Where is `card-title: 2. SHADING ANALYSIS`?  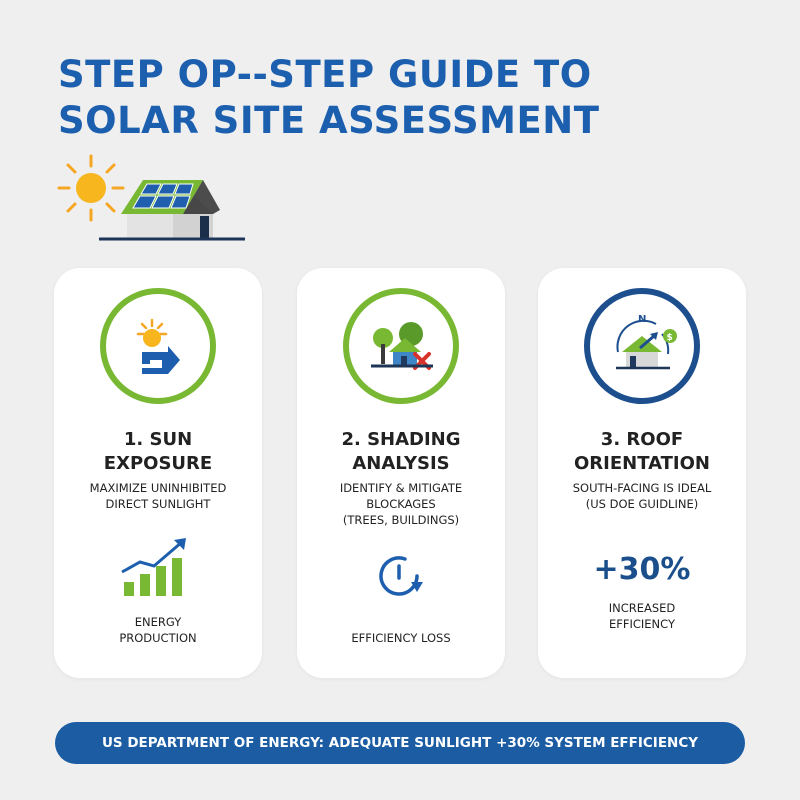 card-title: 2. SHADING ANALYSIS is located at coordinates (401, 452).